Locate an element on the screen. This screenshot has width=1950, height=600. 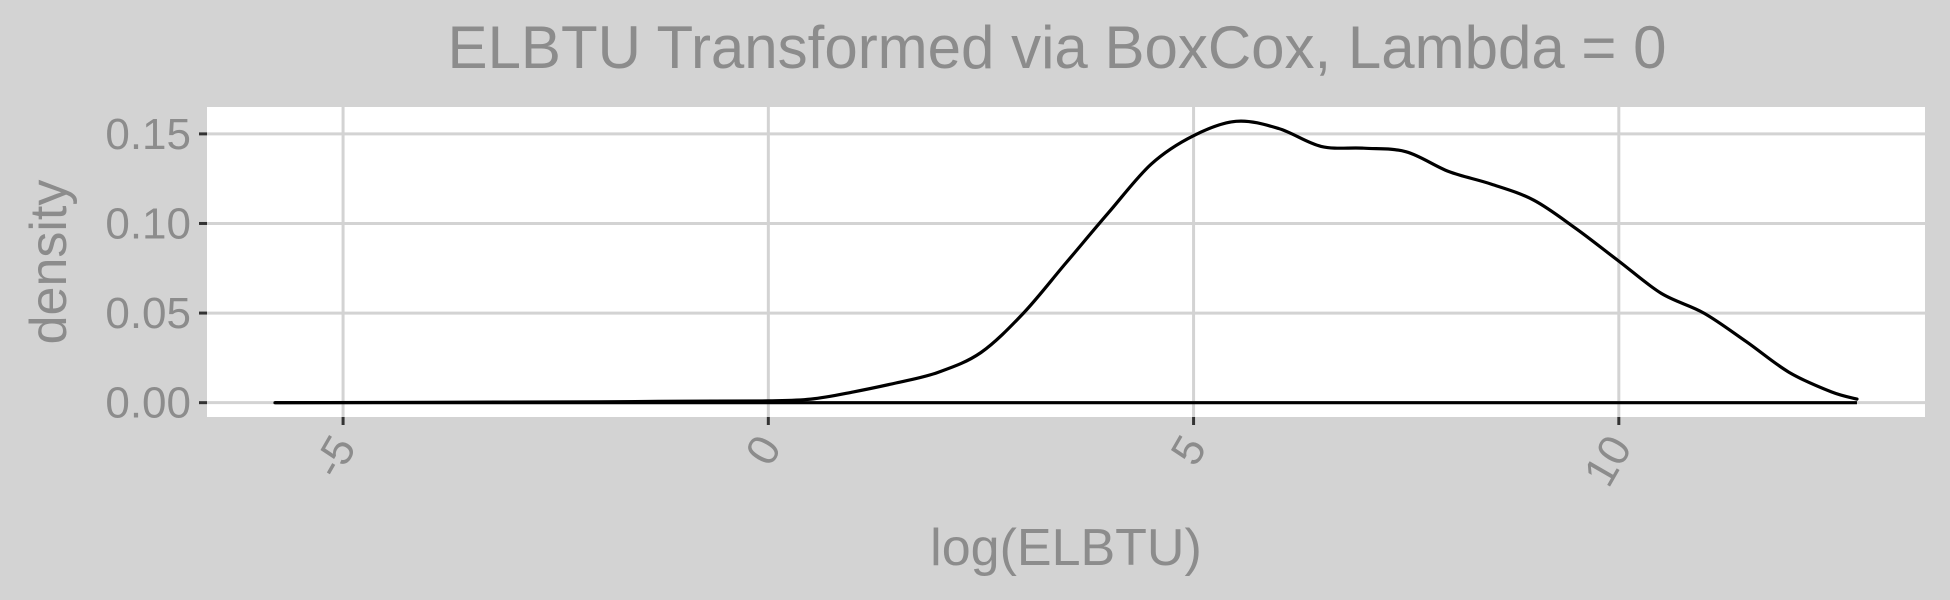
chart-title: ELBTU Transformed via BoxCox, Lambda = 0 is located at coordinates (1057, 47).